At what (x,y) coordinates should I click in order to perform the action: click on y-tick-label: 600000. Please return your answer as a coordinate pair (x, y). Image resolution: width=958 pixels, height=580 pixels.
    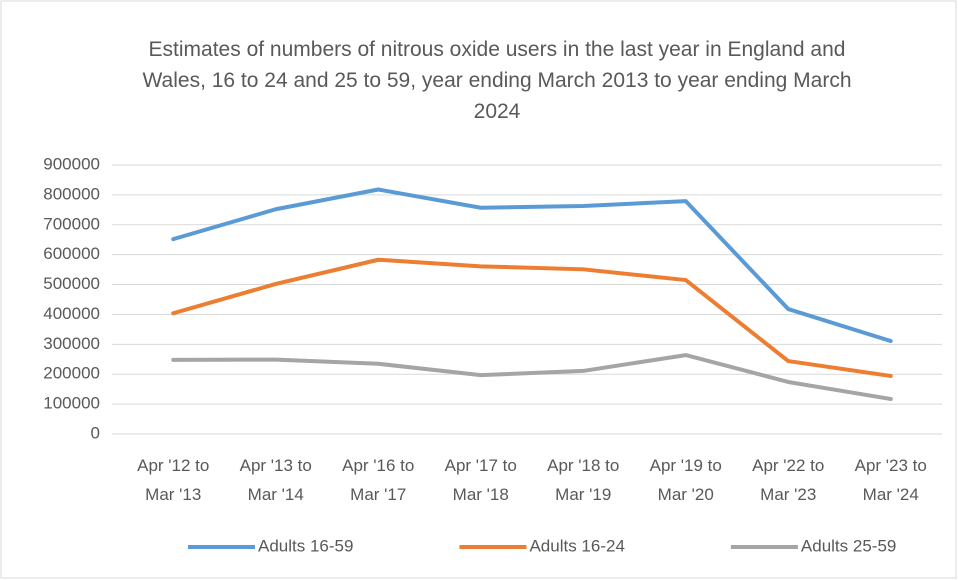
    Looking at the image, I should click on (71, 253).